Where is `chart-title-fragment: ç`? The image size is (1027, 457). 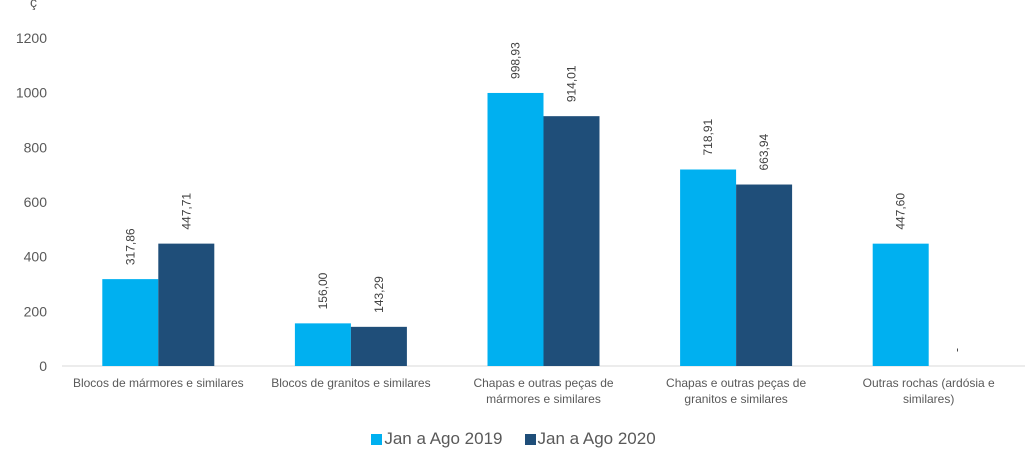
chart-title-fragment: ç is located at coordinates (33, 5).